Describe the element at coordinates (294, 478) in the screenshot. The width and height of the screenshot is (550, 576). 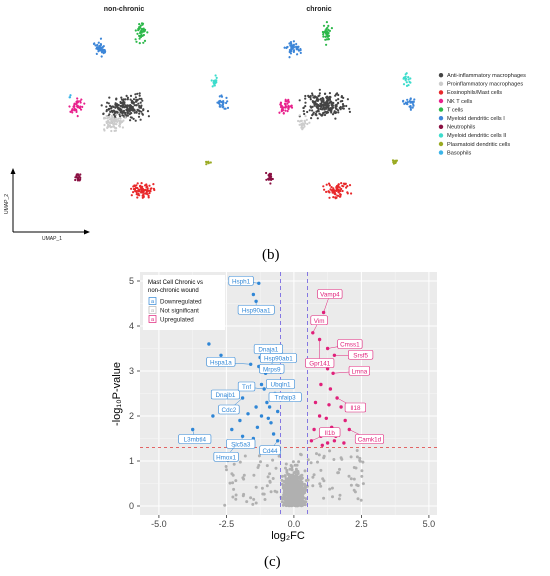
I see `not-significant-points` at that location.